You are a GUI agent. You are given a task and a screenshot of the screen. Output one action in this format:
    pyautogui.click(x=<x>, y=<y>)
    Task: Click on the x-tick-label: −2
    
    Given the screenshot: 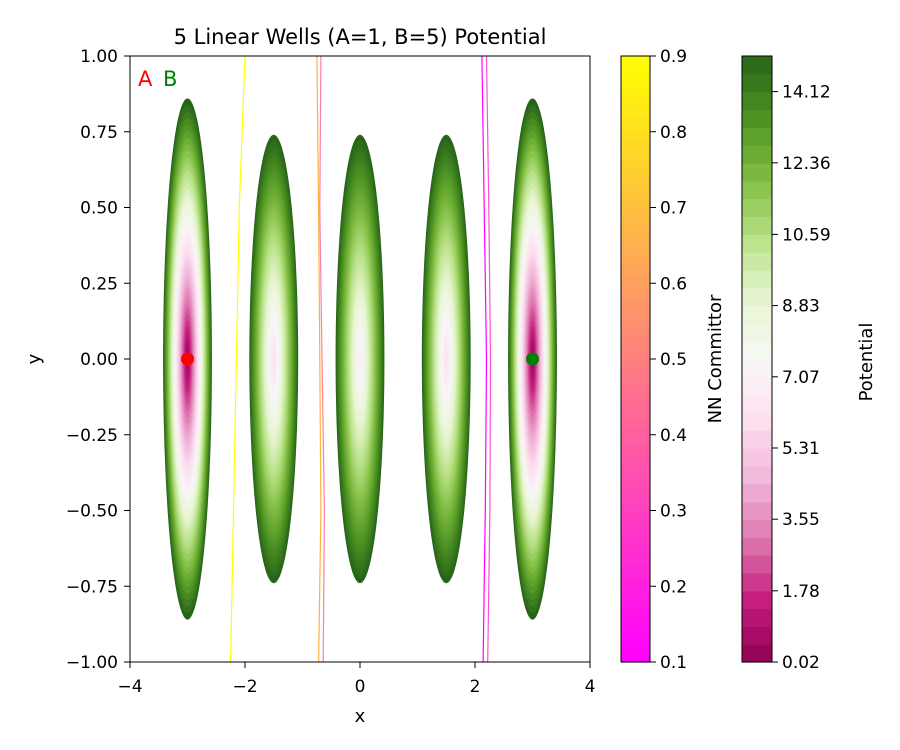 What is the action you would take?
    pyautogui.click(x=244, y=687)
    